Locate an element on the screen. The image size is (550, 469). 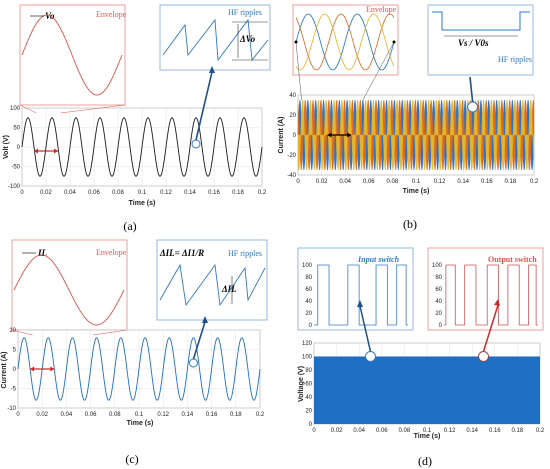
y-tick-label: 5 is located at coordinates (15, 351).